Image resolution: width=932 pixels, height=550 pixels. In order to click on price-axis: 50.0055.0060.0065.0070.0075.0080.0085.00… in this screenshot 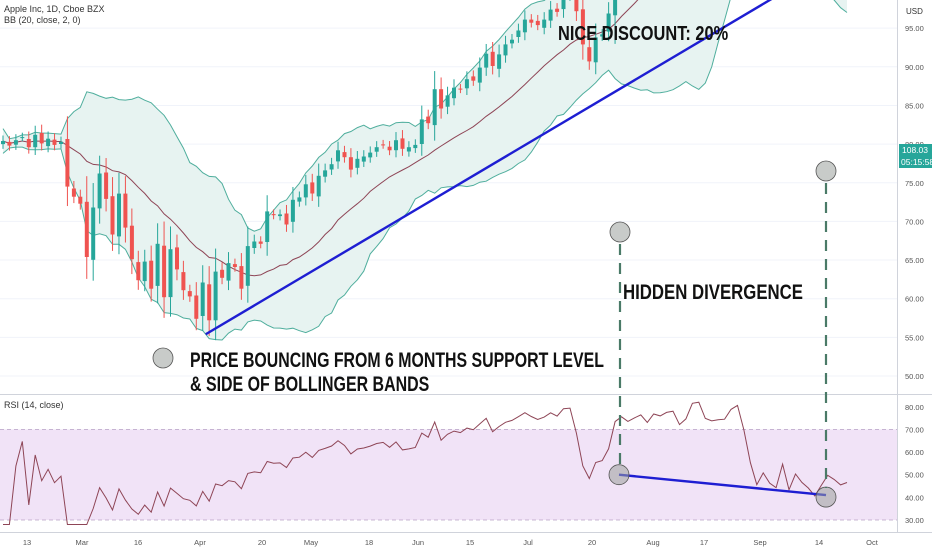, I will do `click(914, 202)`.